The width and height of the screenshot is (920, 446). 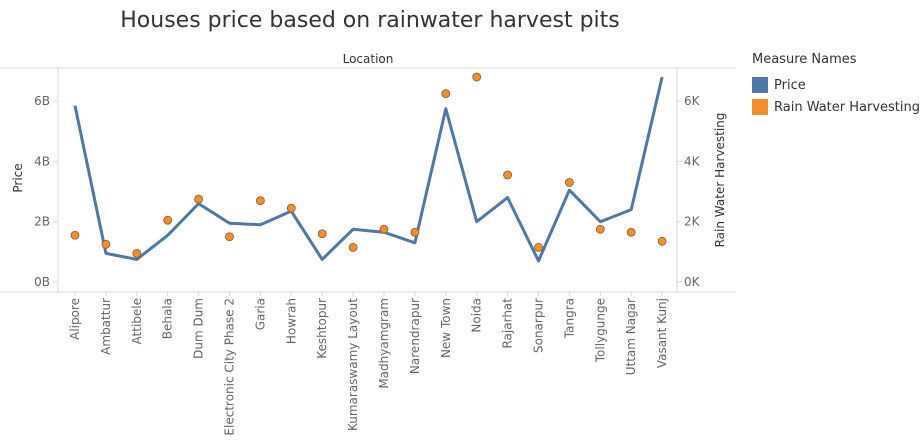 I want to click on category-label: Tollygunge, so click(x=600, y=330).